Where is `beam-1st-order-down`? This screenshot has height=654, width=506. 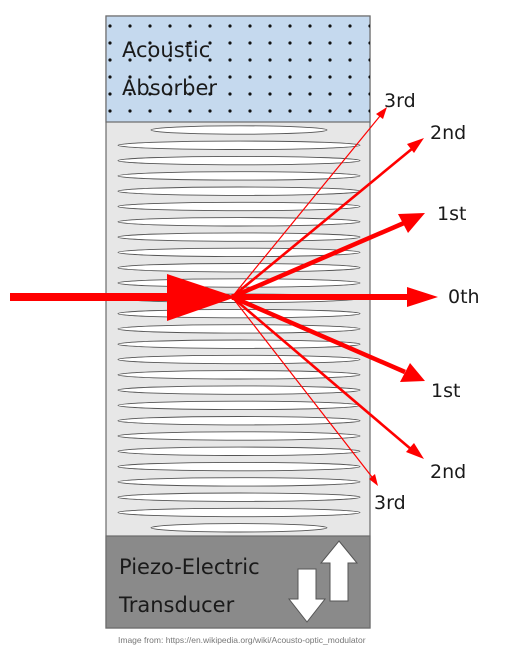
beam-1st-order-down is located at coordinates (318, 334).